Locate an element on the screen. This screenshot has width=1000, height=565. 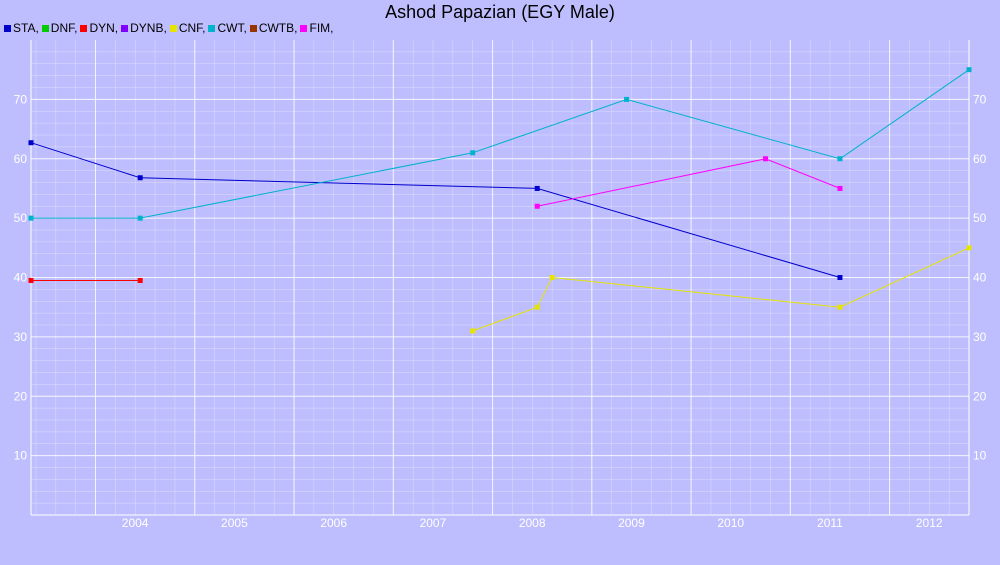
y-tick-label-right: 20 is located at coordinates (980, 396).